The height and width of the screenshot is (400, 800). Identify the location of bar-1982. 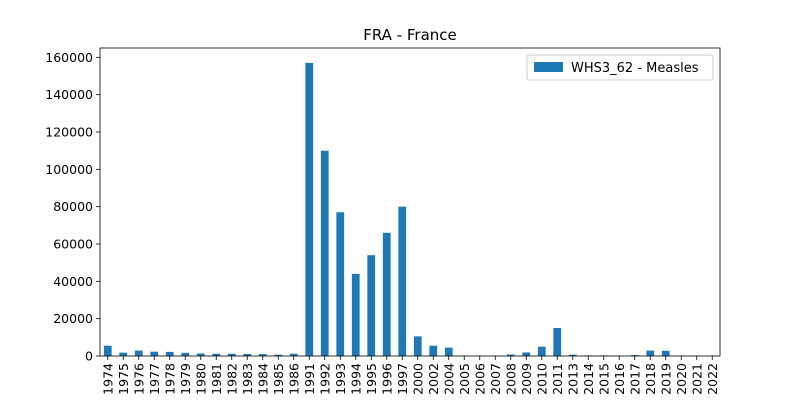
(231, 354).